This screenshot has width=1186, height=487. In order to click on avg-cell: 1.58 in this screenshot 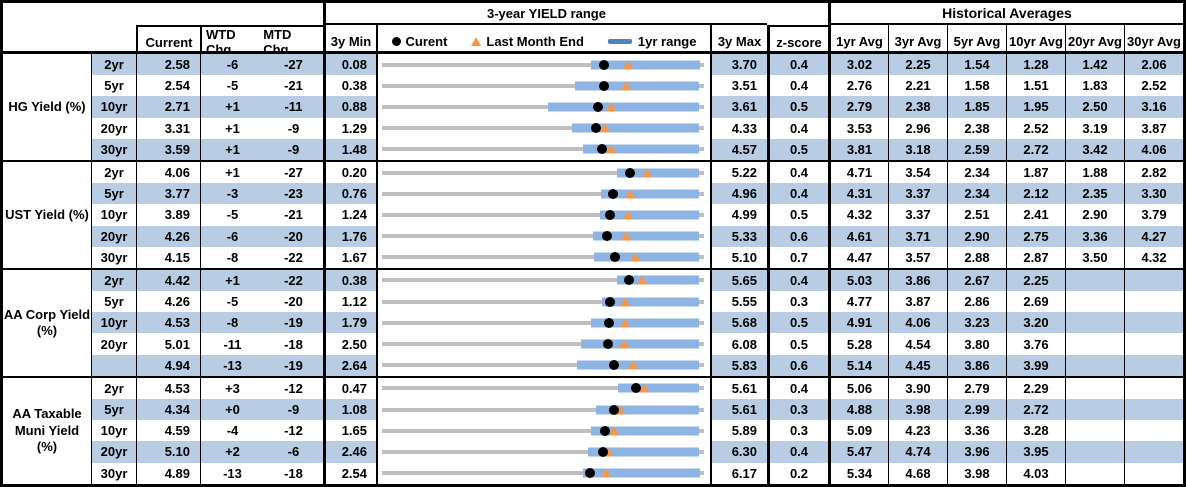, I will do `click(976, 86)`.